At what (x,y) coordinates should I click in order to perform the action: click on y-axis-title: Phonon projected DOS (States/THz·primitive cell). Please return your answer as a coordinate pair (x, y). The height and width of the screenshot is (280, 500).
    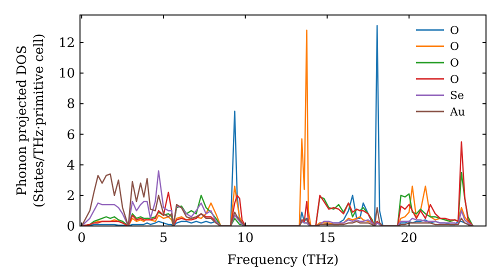
    Looking at the image, I should click on (31, 120).